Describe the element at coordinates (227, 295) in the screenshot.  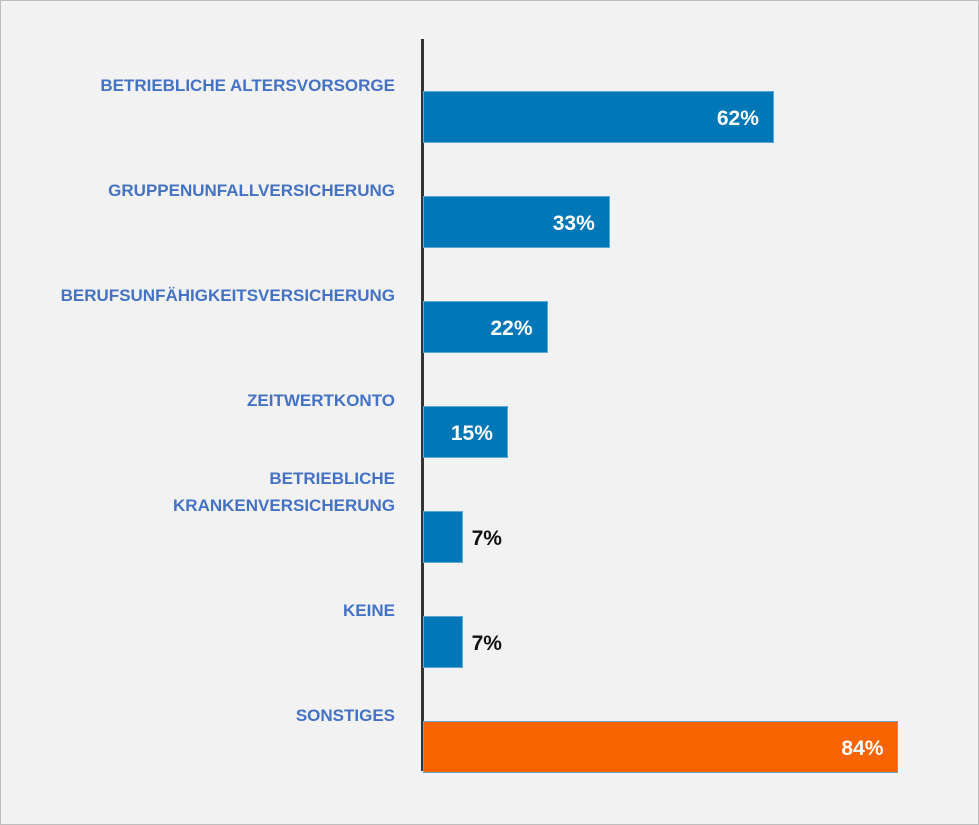
I see `category-label: BERUFSUNFÄHIGKEITSVERSICHERUNG` at that location.